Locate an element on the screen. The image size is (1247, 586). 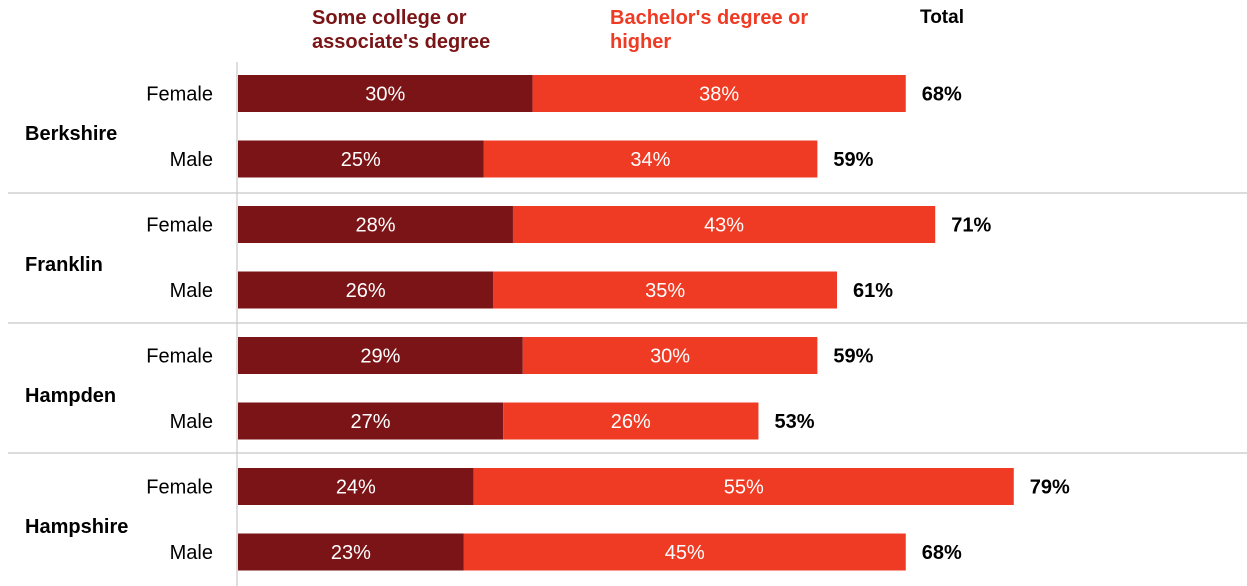
data-label: 28% is located at coordinates (375, 226).